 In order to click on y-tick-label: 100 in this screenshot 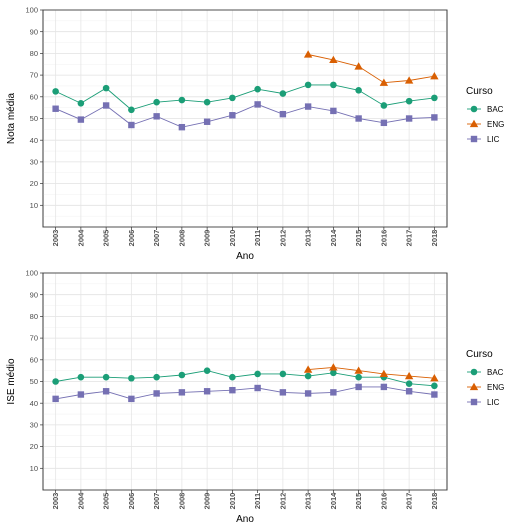, I will do `click(31, 273)`.